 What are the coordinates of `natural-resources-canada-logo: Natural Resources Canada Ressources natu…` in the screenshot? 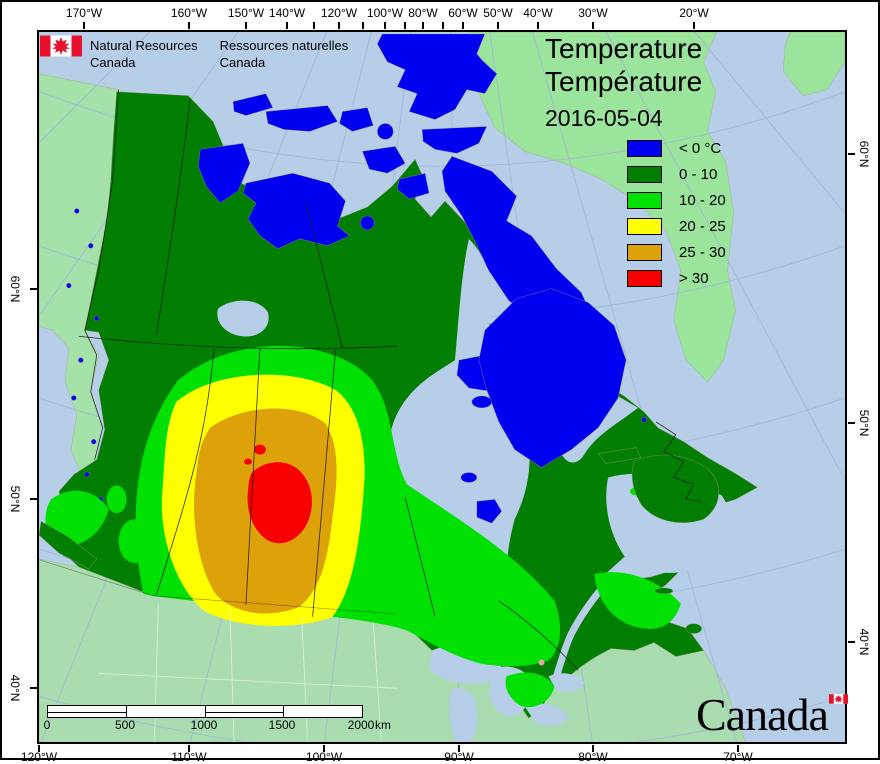 It's located at (205, 53).